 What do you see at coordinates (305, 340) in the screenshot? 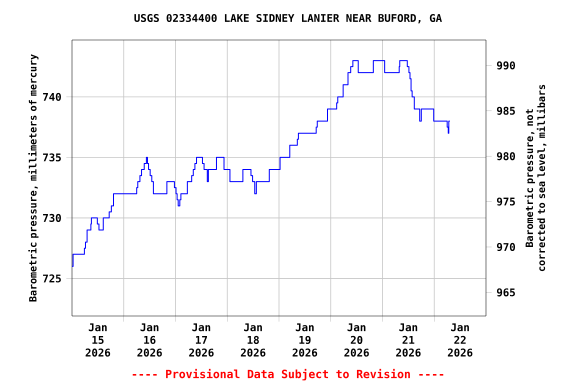
I see `x-tick-label: Jan 19 2026` at bounding box center [305, 340].